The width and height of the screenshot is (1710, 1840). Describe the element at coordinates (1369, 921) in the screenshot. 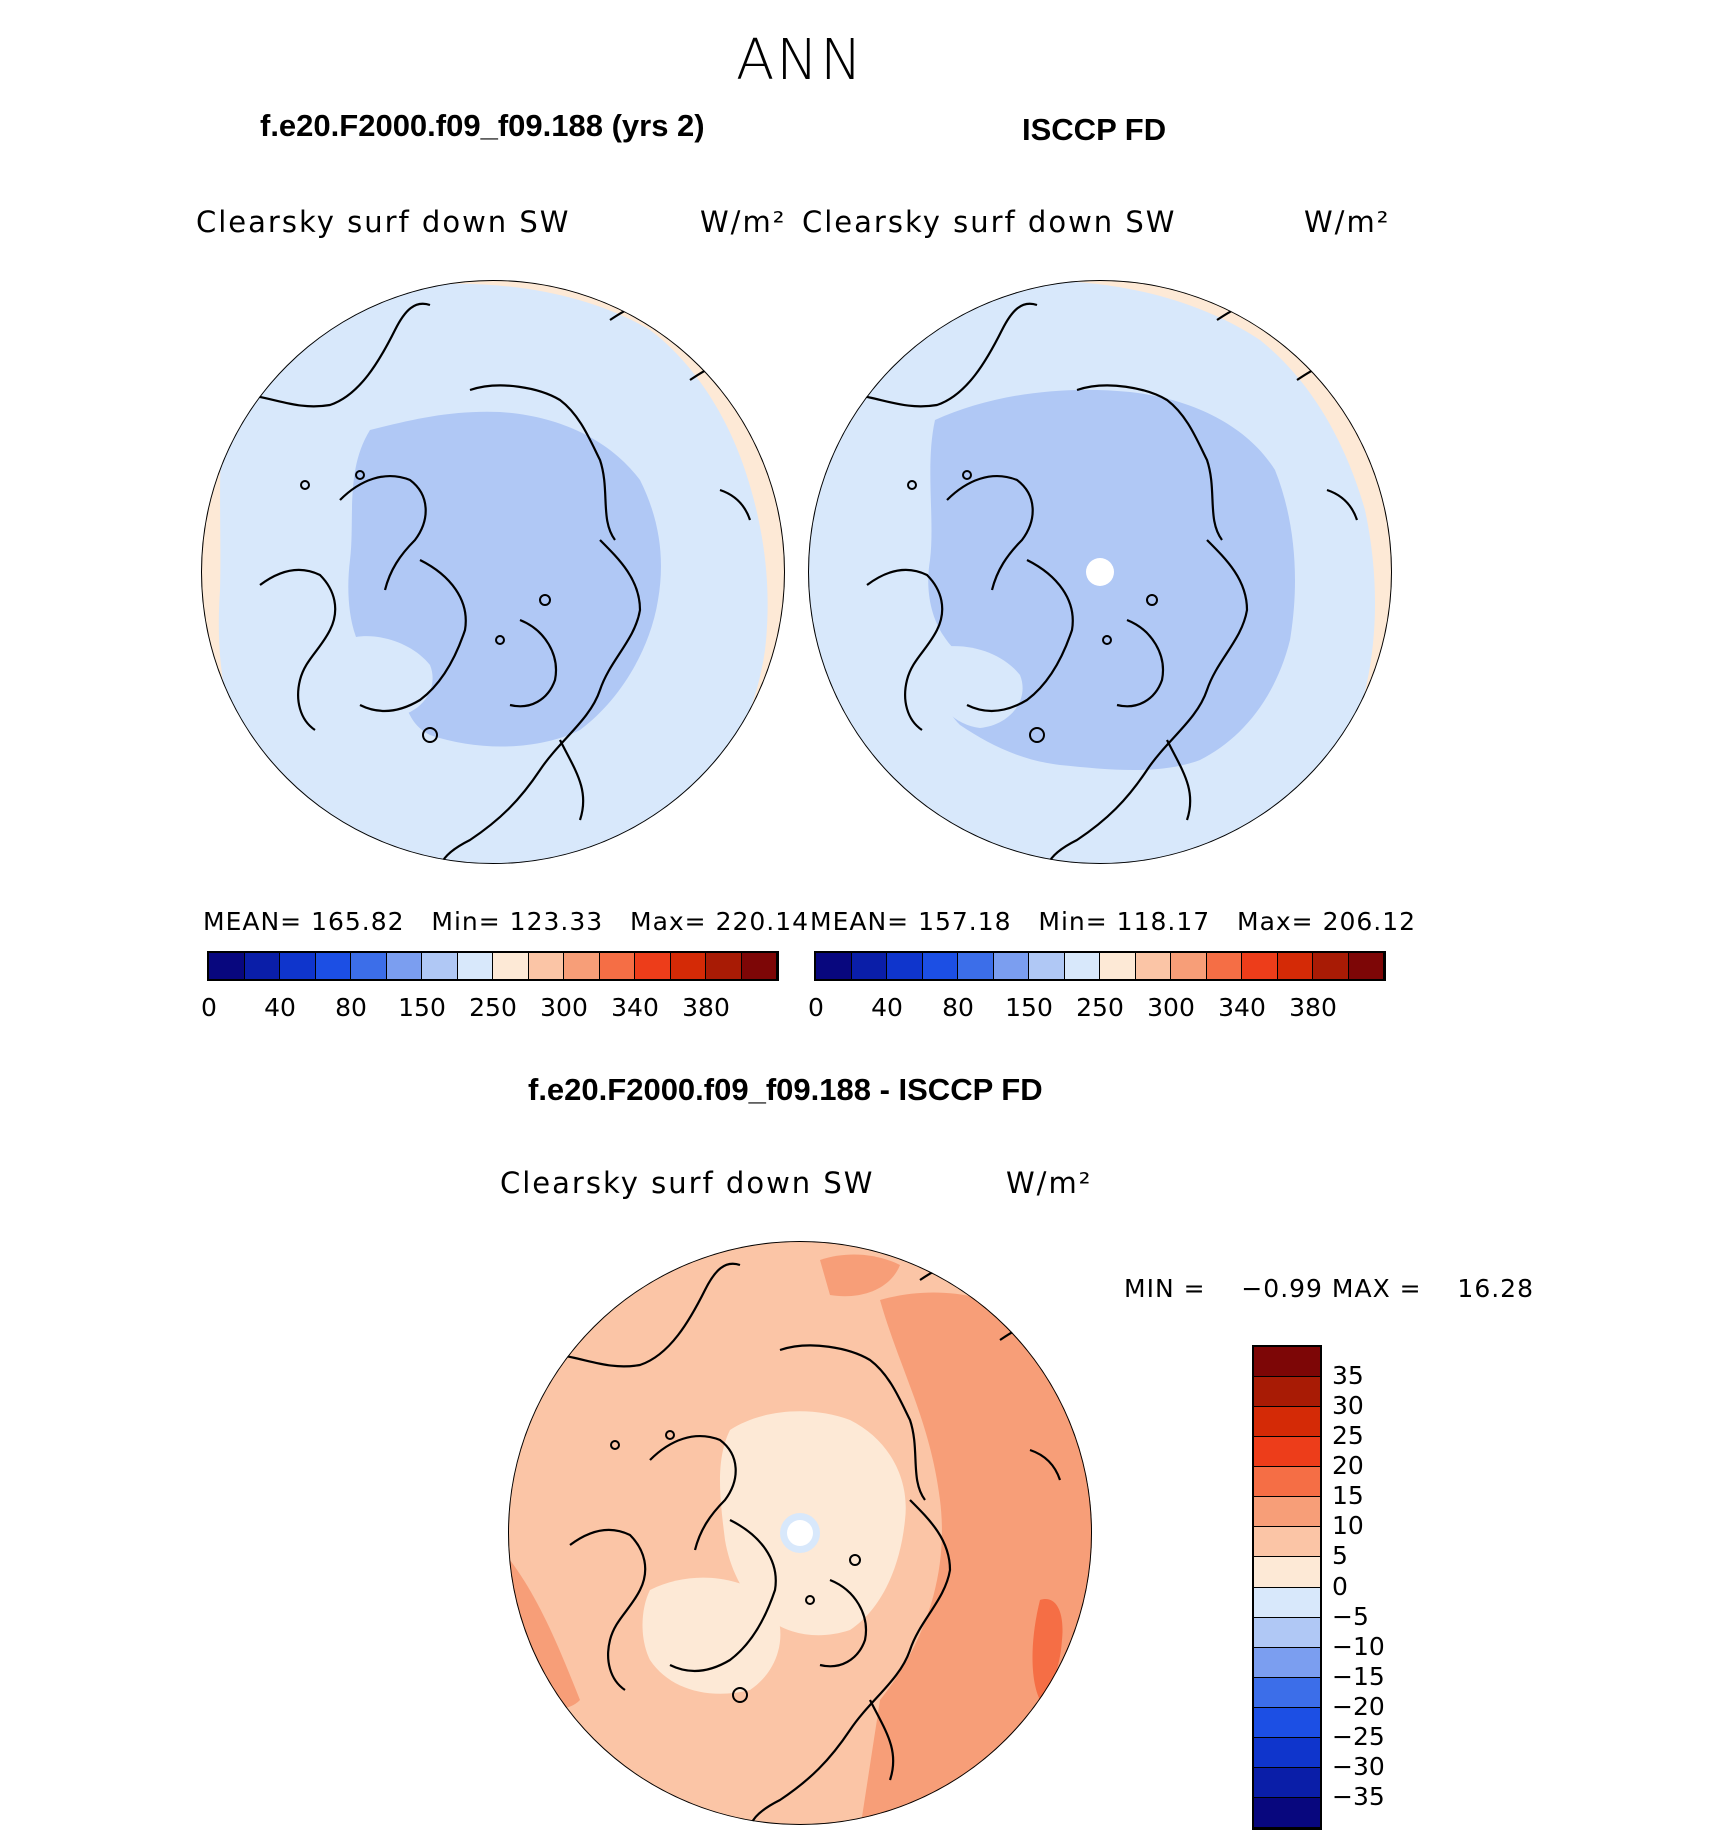

I see `max-value: 206.12` at that location.